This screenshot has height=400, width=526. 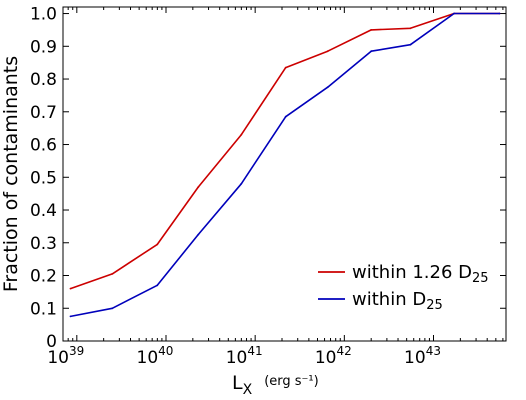 What do you see at coordinates (433, 351) in the screenshot?
I see `x-tick-exponent: 43` at bounding box center [433, 351].